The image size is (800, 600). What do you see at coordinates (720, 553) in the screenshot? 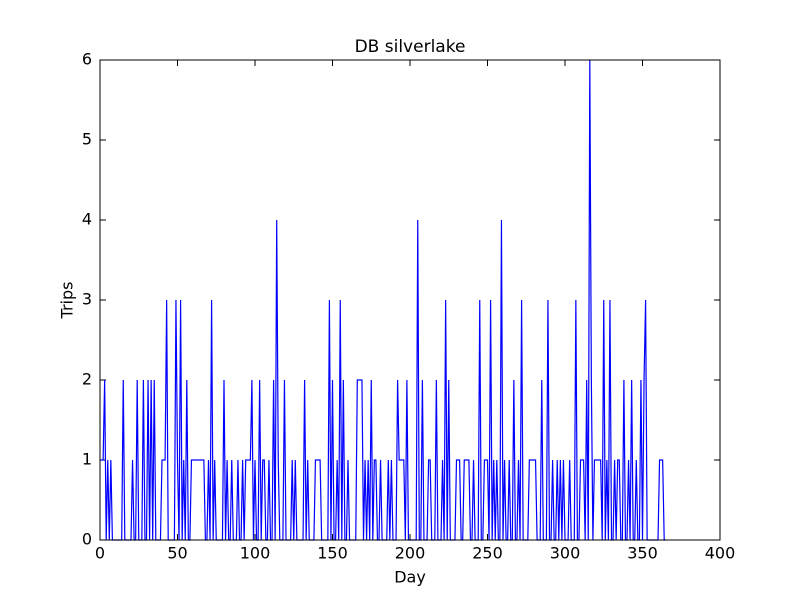
I see `x-tick-label: 400` at bounding box center [720, 553].